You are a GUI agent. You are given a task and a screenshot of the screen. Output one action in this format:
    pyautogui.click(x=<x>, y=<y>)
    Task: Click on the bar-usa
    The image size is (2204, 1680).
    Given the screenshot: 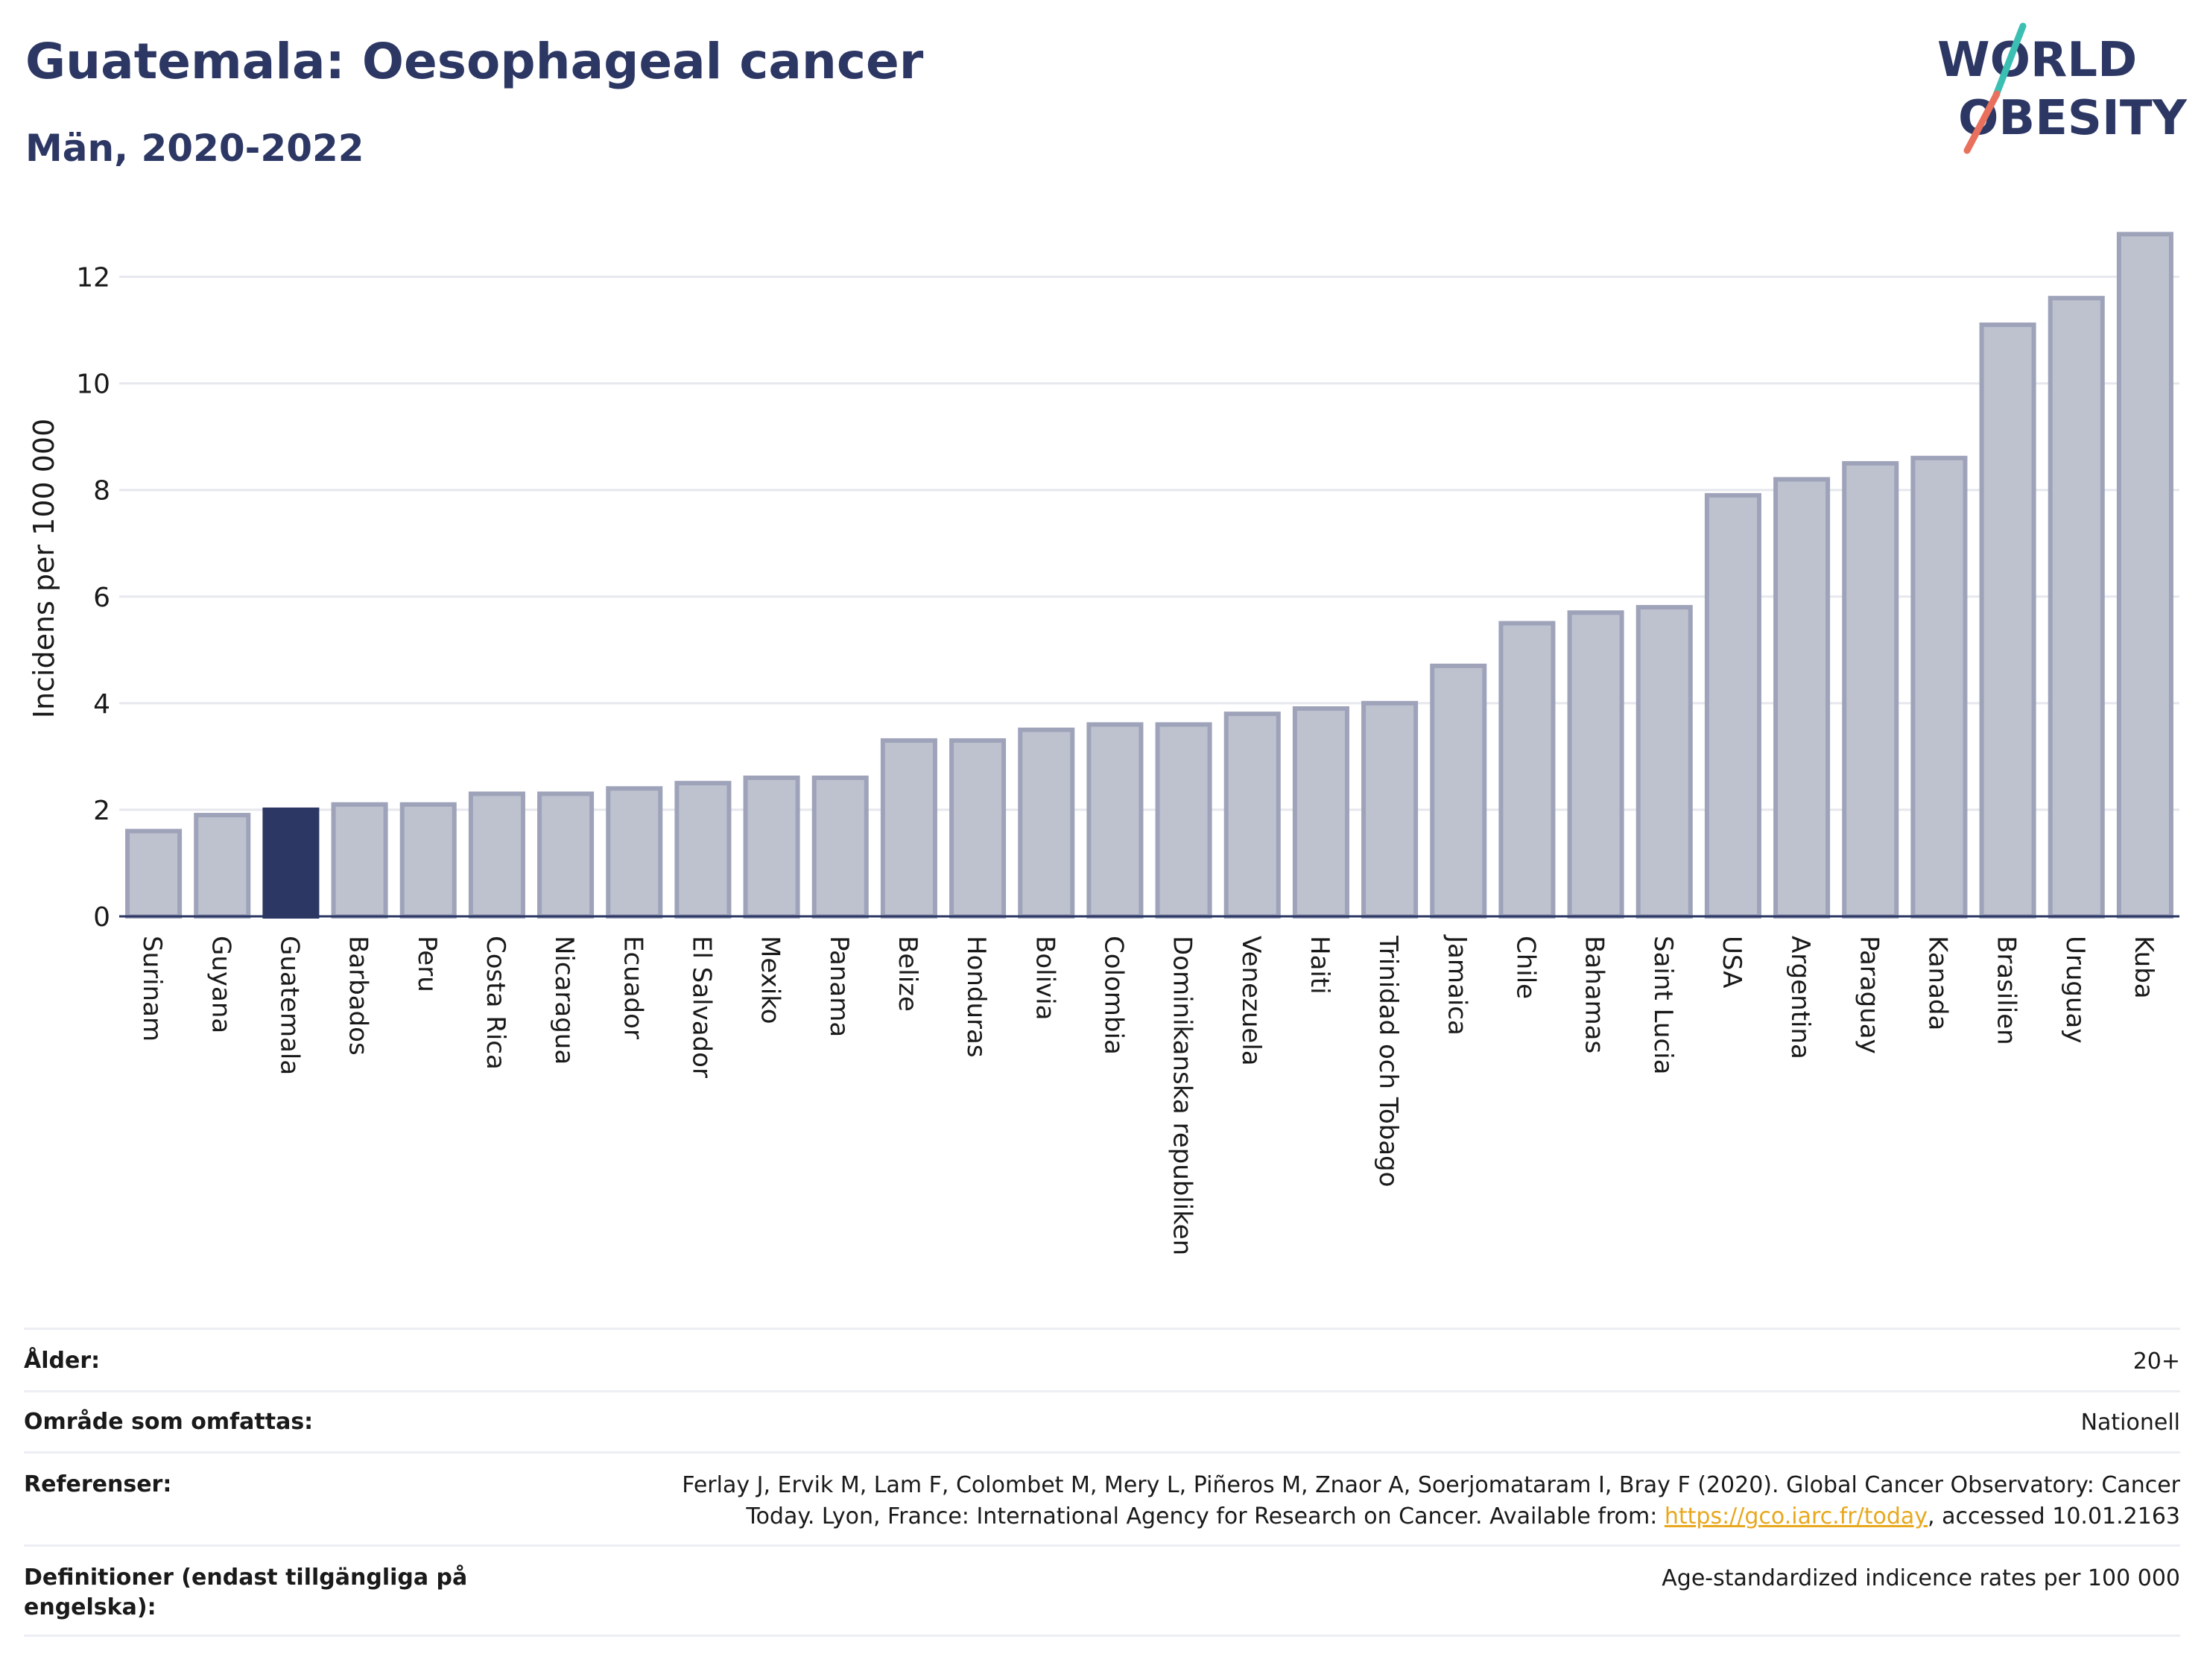 What is the action you would take?
    pyautogui.click(x=1732, y=705)
    